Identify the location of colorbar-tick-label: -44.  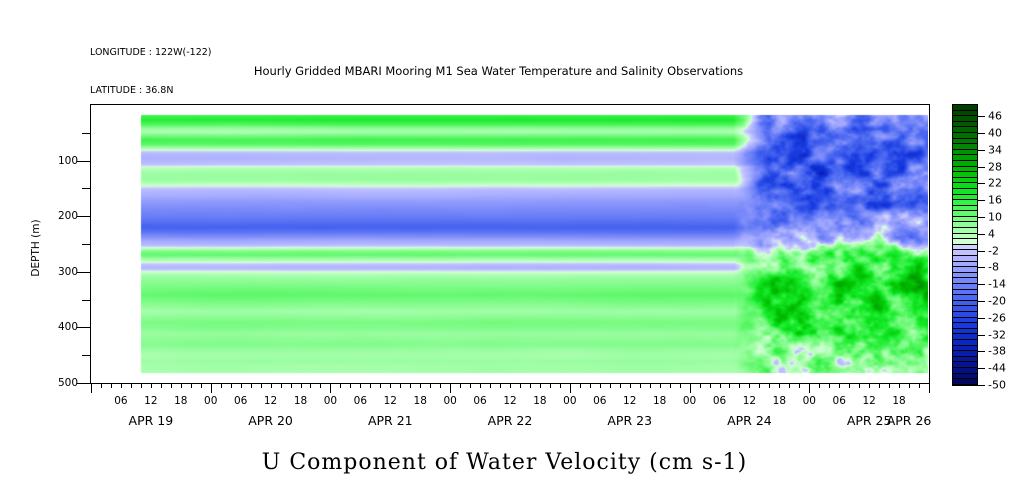
(997, 368).